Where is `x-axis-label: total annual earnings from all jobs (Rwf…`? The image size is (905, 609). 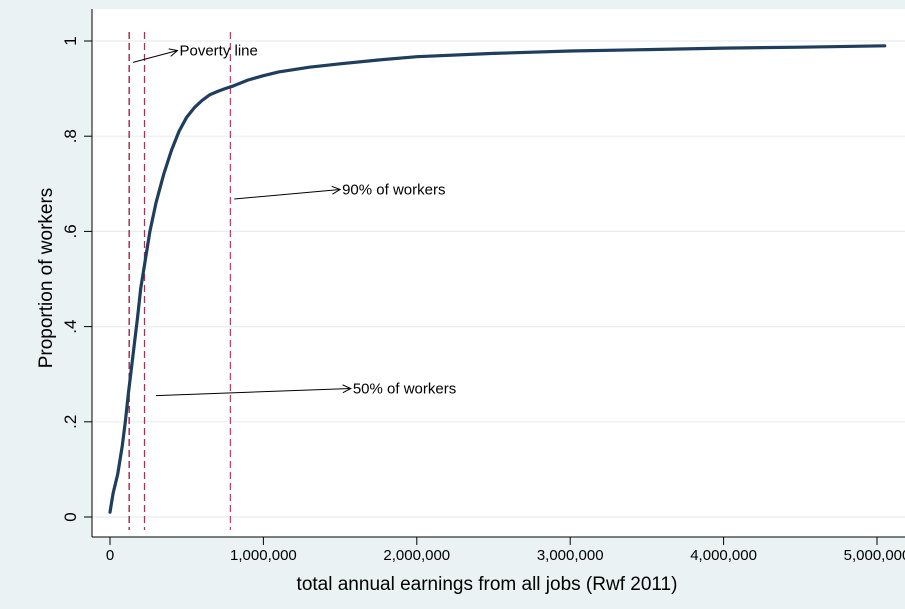 x-axis-label: total annual earnings from all jobs (Rwf… is located at coordinates (487, 584).